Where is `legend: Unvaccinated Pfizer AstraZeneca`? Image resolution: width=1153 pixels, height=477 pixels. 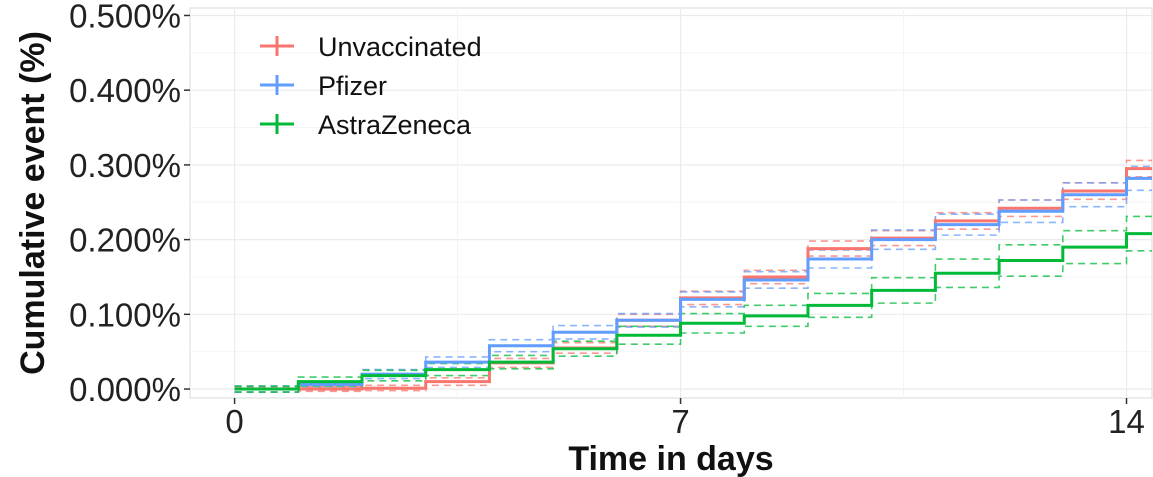 legend: Unvaccinated Pfizer AstraZeneca is located at coordinates (371, 86).